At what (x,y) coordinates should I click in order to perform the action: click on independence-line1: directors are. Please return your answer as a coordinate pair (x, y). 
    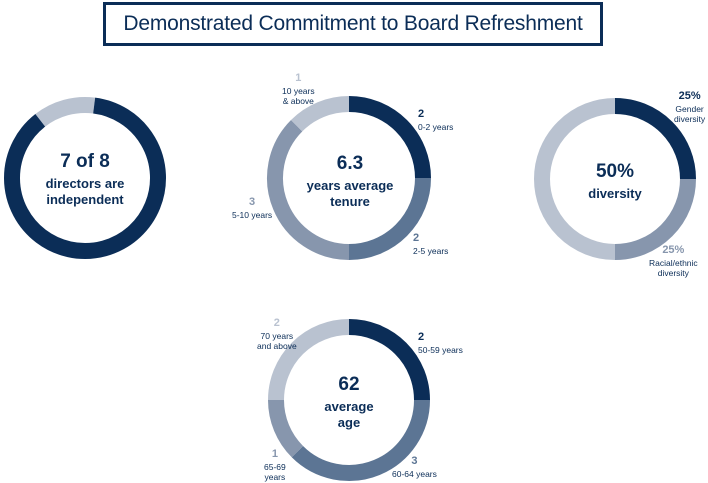
    Looking at the image, I should click on (85, 183).